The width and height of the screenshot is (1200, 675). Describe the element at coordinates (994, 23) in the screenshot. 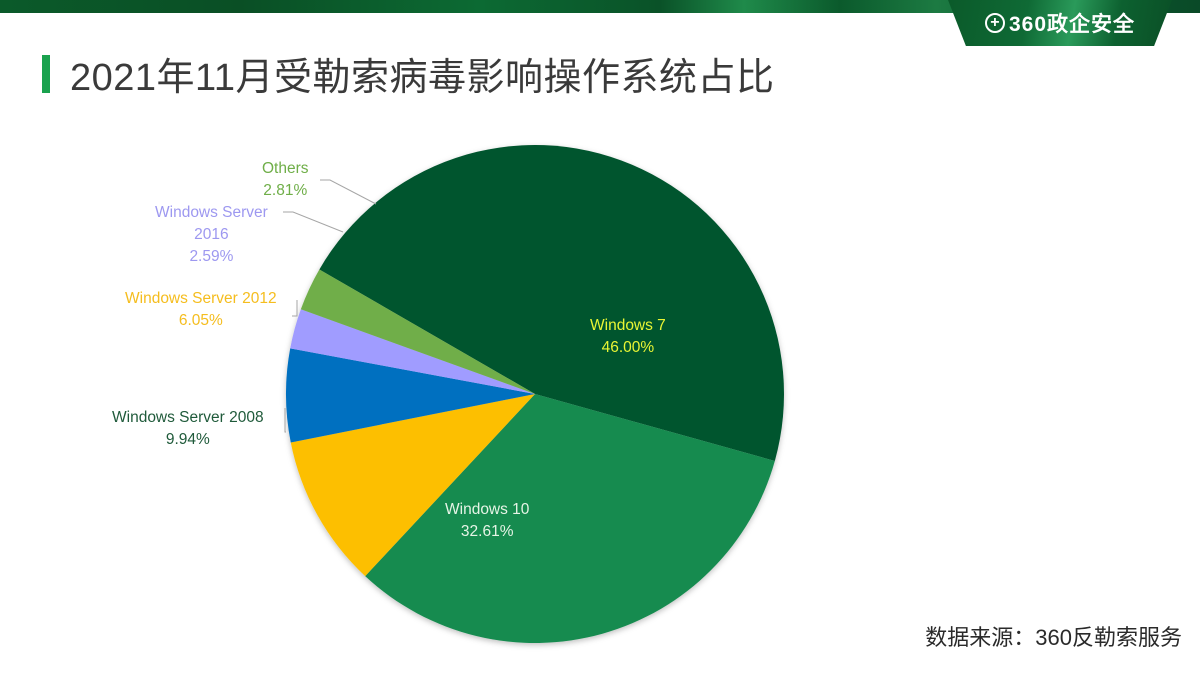

I see `plus-circle-icon: +` at that location.